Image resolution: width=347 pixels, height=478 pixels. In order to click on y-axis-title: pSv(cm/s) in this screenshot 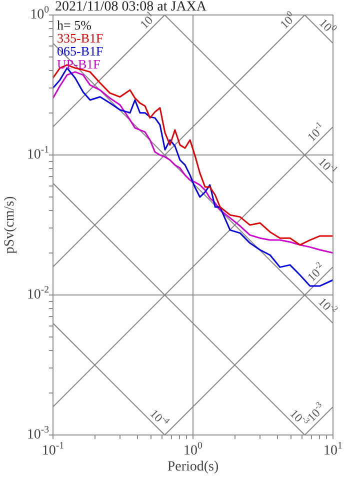, I will do `click(10, 225)`.